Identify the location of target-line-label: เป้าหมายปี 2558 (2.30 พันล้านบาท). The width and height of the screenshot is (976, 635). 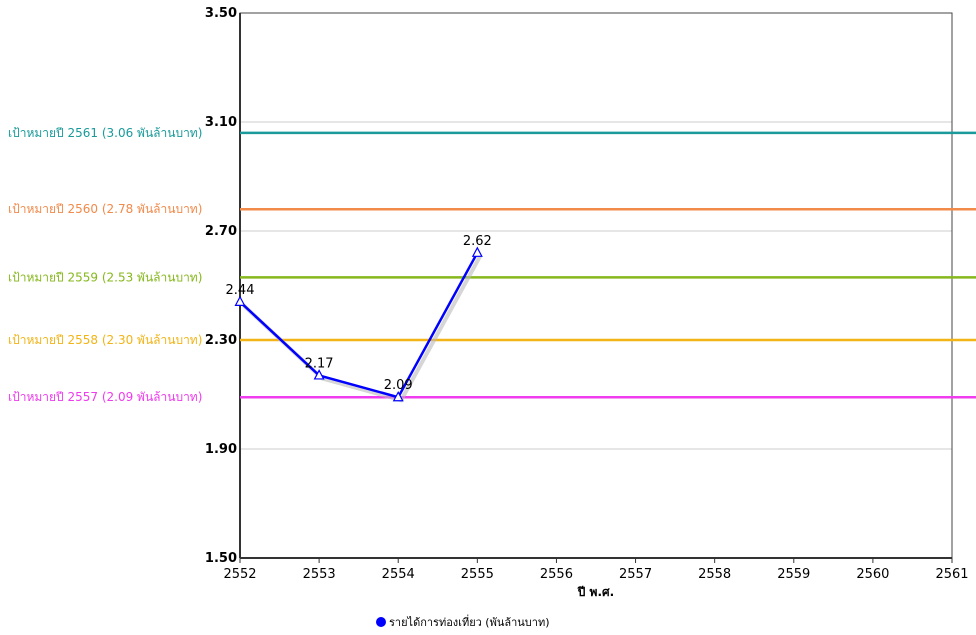
(105, 340).